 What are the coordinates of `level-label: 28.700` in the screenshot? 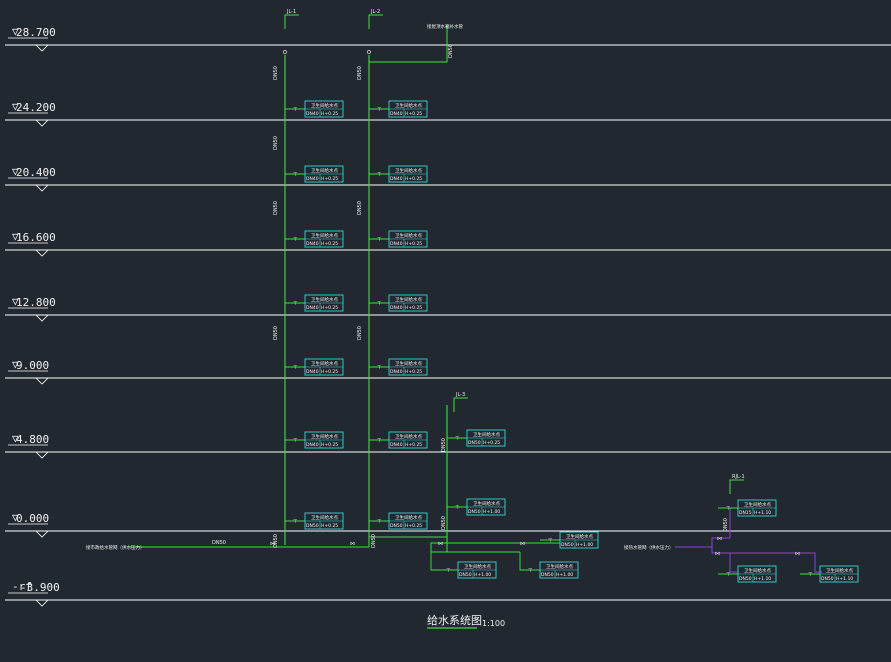 It's located at (36, 32).